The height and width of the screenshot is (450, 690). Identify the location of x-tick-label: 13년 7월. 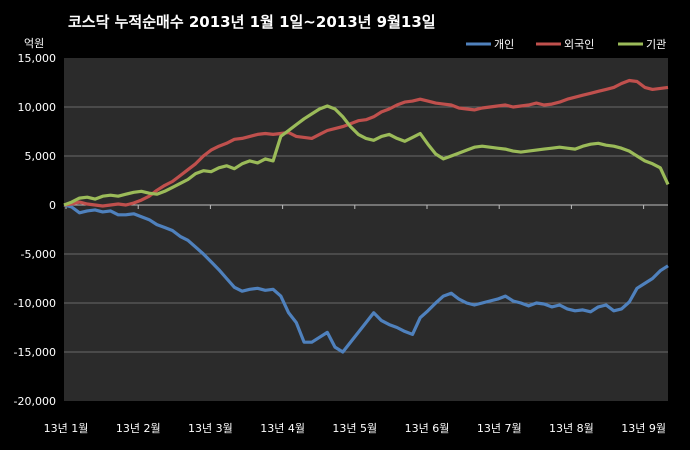
(499, 428).